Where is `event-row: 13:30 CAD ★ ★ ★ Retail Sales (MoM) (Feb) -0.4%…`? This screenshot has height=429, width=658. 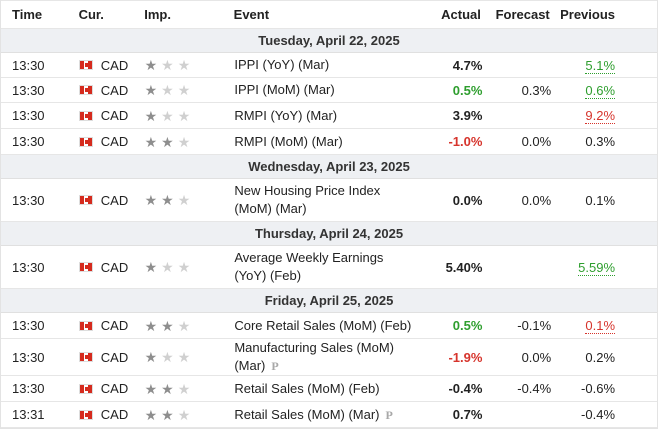 event-row: 13:30 CAD ★ ★ ★ Retail Sales (MoM) (Feb) -0.4%… is located at coordinates (329, 389).